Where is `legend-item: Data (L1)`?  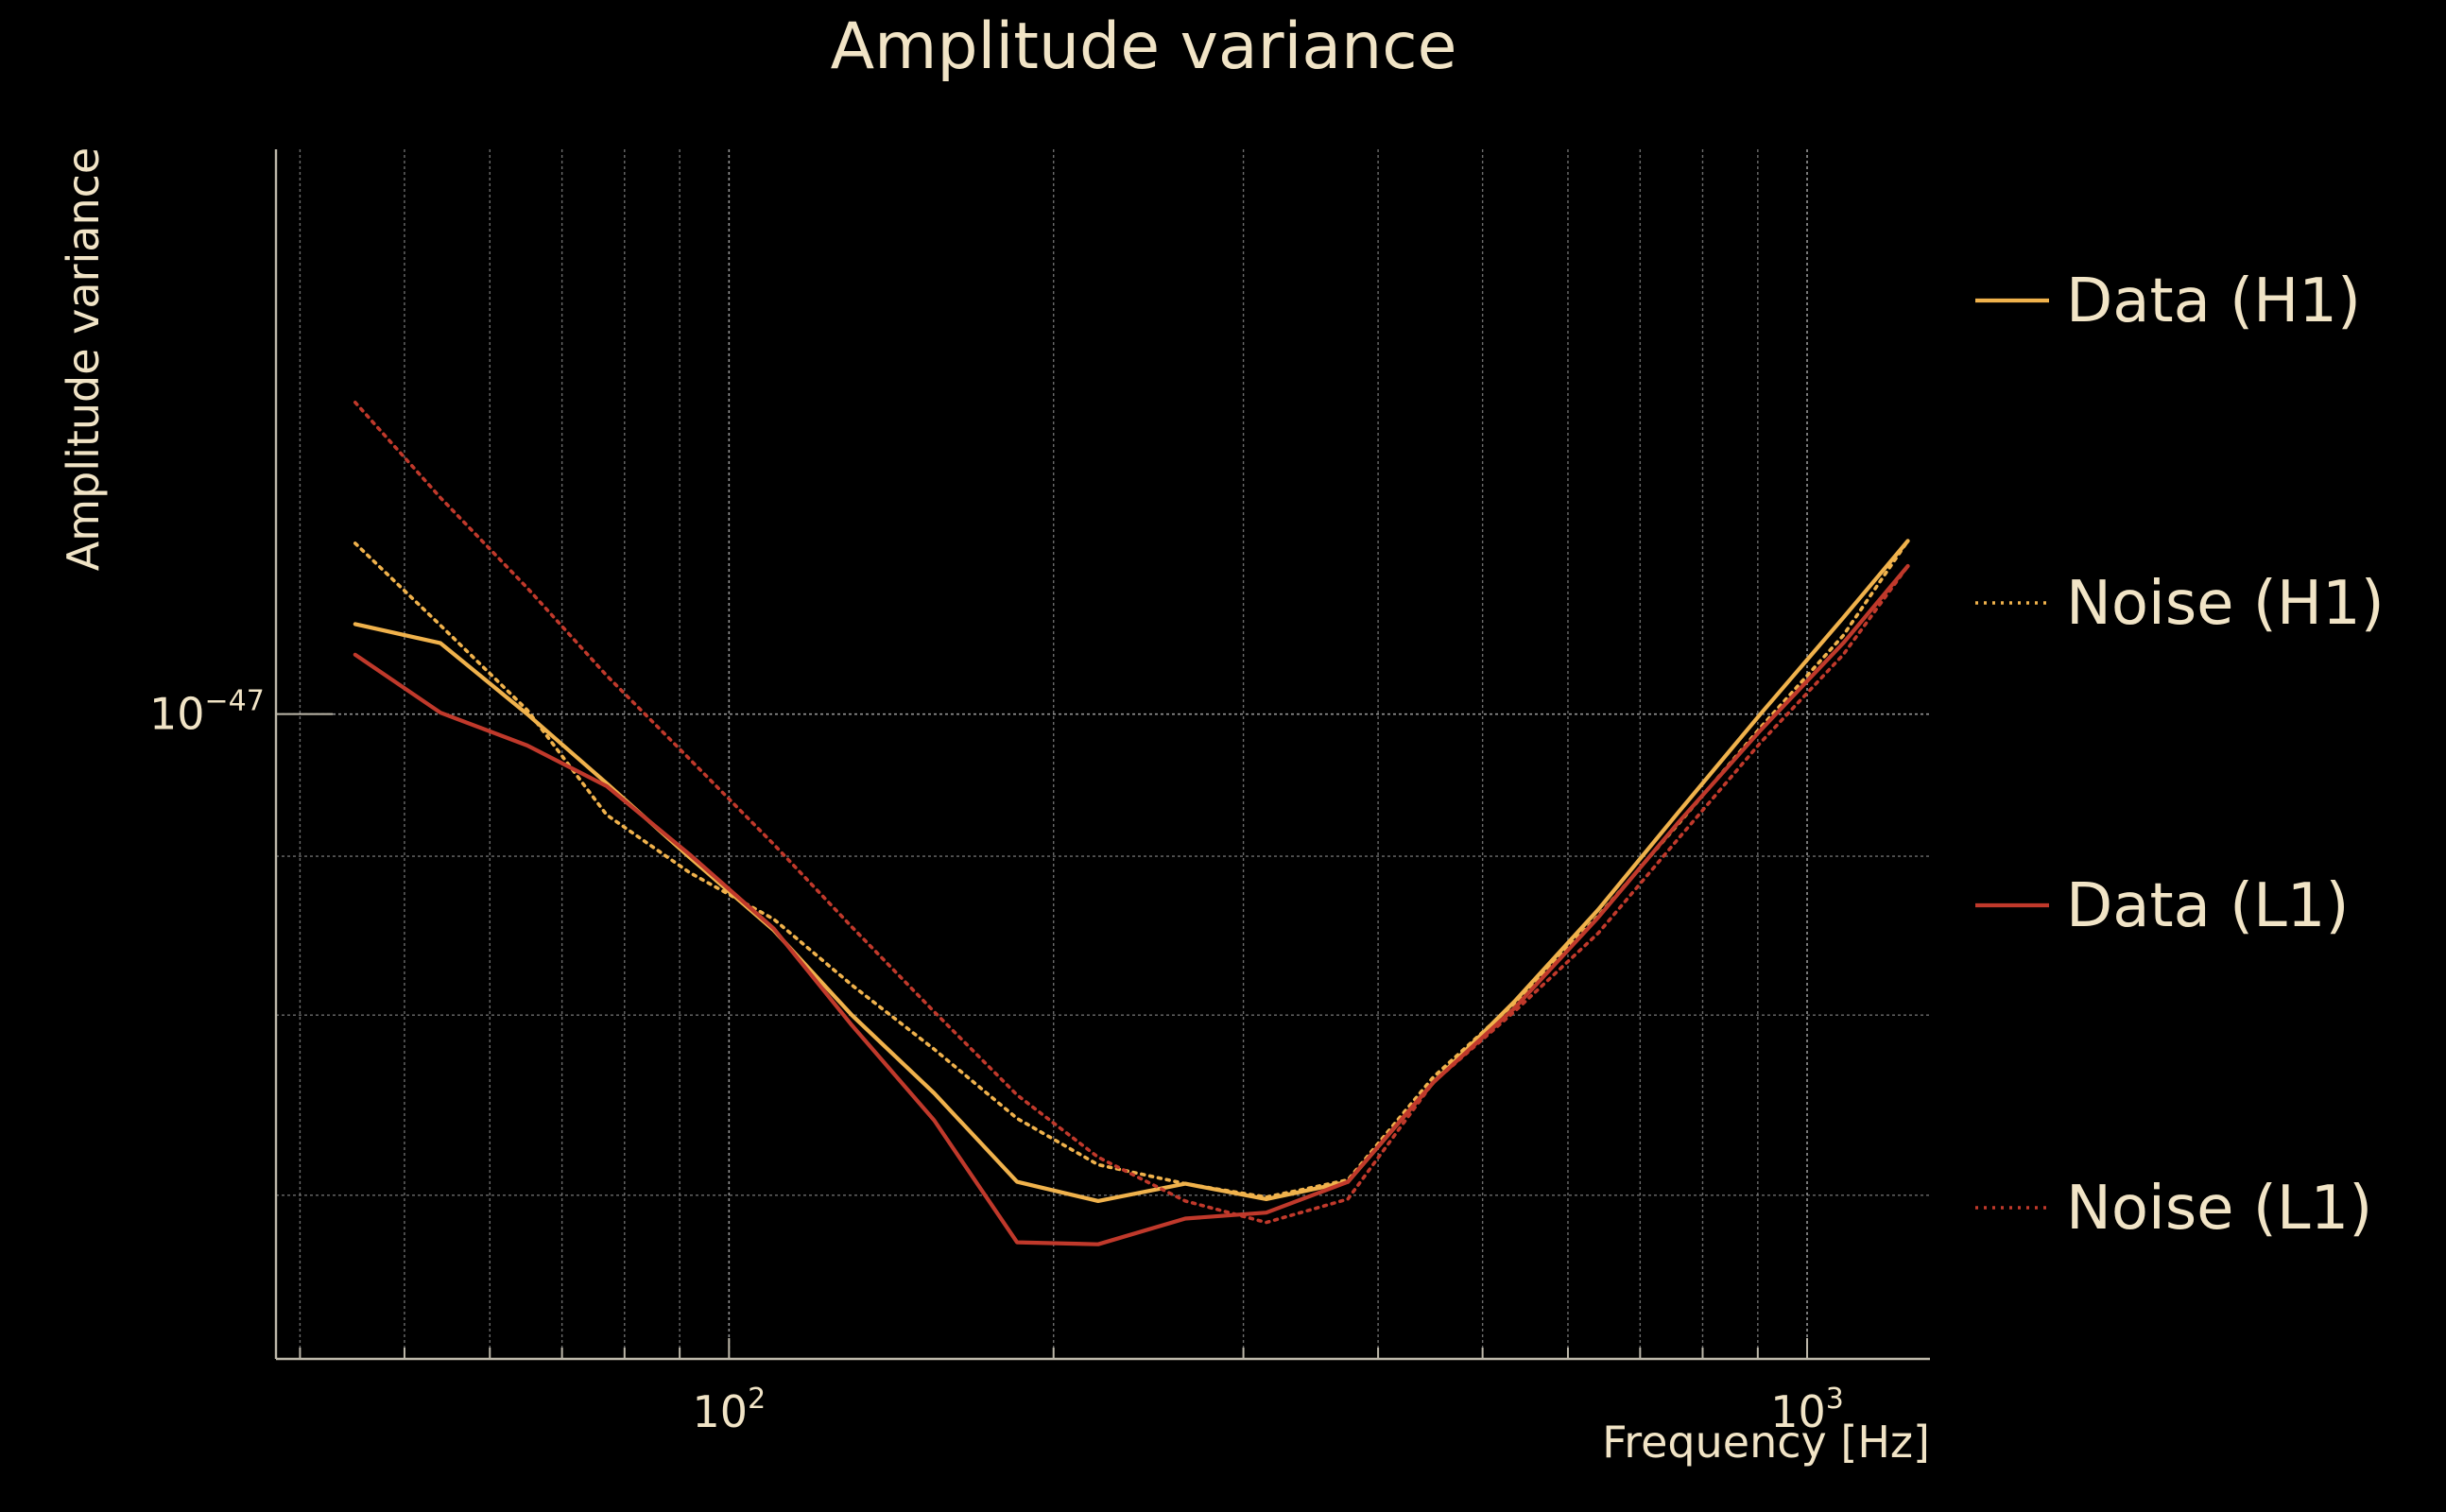 legend-item: Data (L1) is located at coordinates (2162, 906).